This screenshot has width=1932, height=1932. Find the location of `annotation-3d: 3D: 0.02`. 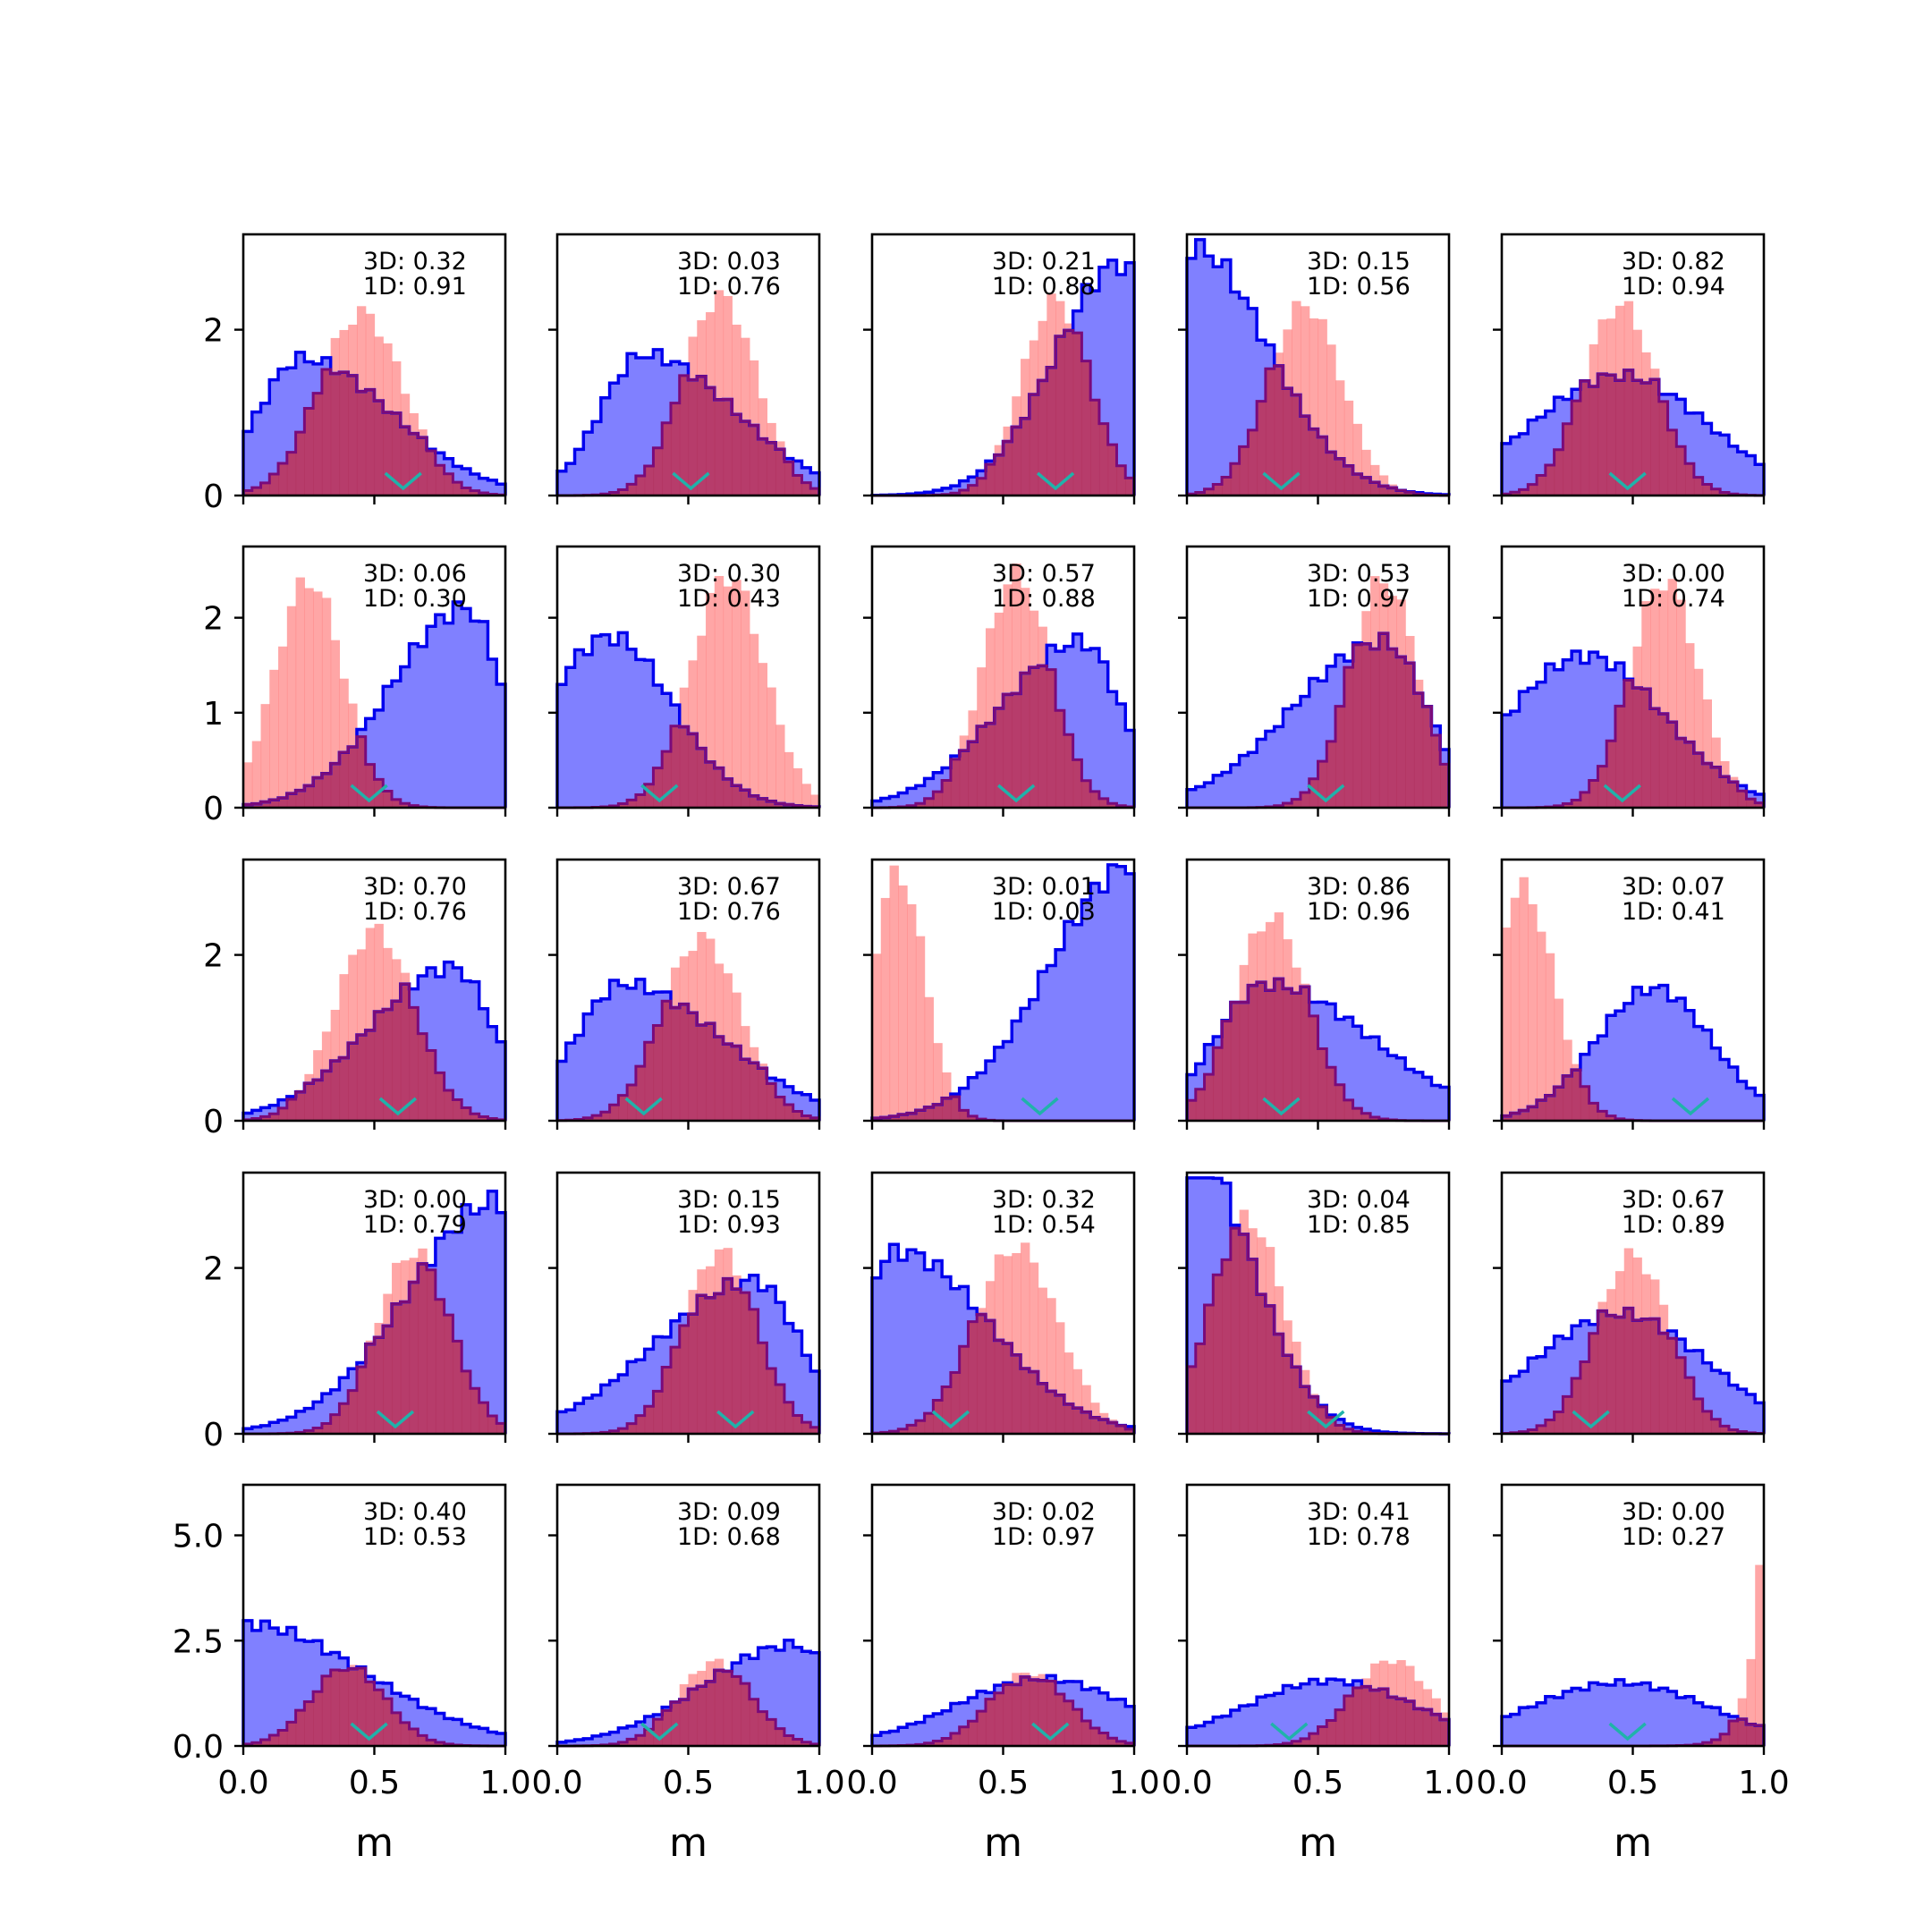

annotation-3d: 3D: 0.02 is located at coordinates (1044, 1512).